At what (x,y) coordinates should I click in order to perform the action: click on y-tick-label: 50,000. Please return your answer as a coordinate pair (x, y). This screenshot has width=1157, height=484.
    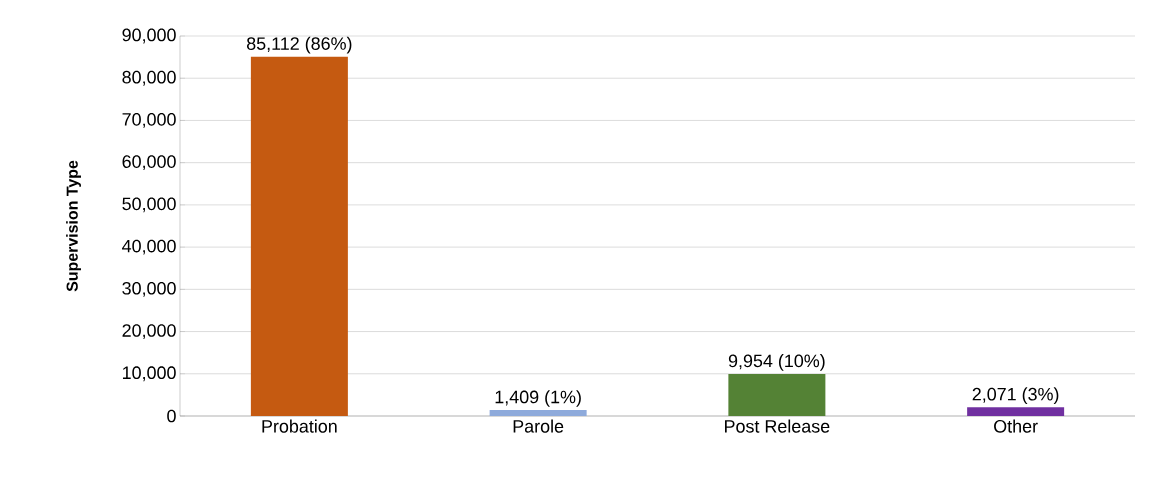
    Looking at the image, I should click on (149, 205).